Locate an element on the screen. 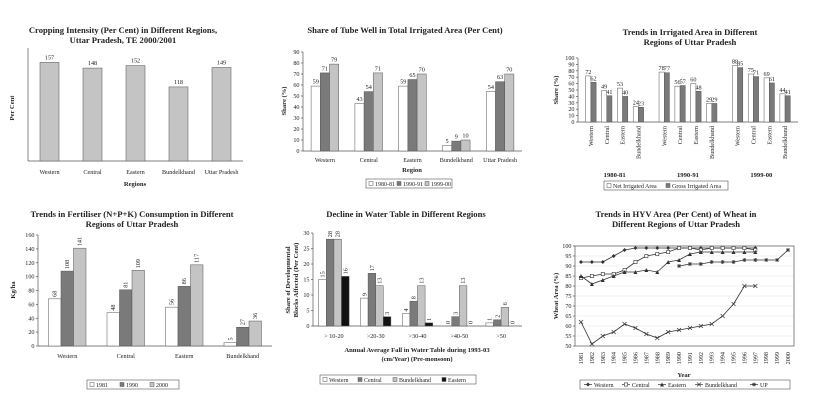 The height and width of the screenshot is (406, 822). hyv-x-tick-label: 1983 is located at coordinates (603, 358).